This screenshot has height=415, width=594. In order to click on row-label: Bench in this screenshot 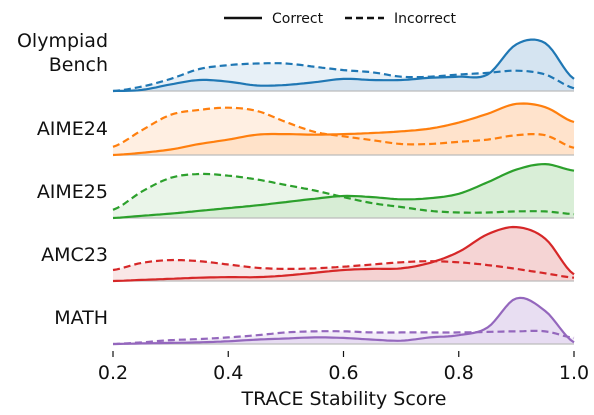, I will do `click(78, 65)`.